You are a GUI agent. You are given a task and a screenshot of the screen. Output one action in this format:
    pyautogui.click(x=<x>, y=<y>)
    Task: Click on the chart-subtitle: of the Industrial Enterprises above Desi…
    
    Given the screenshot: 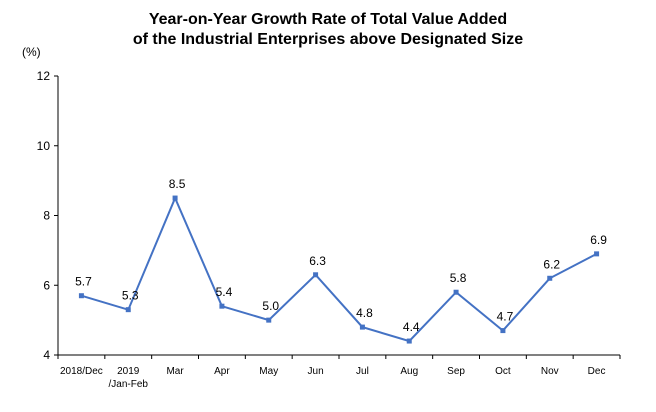 What is the action you would take?
    pyautogui.click(x=328, y=39)
    